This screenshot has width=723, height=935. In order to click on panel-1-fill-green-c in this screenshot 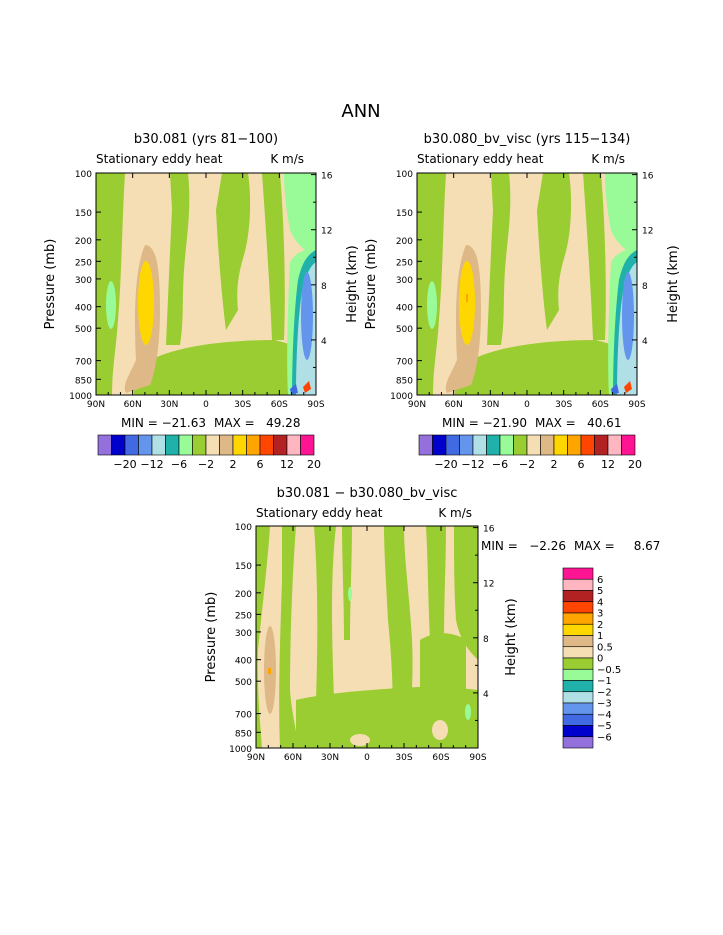, I will do `click(233, 251)`.